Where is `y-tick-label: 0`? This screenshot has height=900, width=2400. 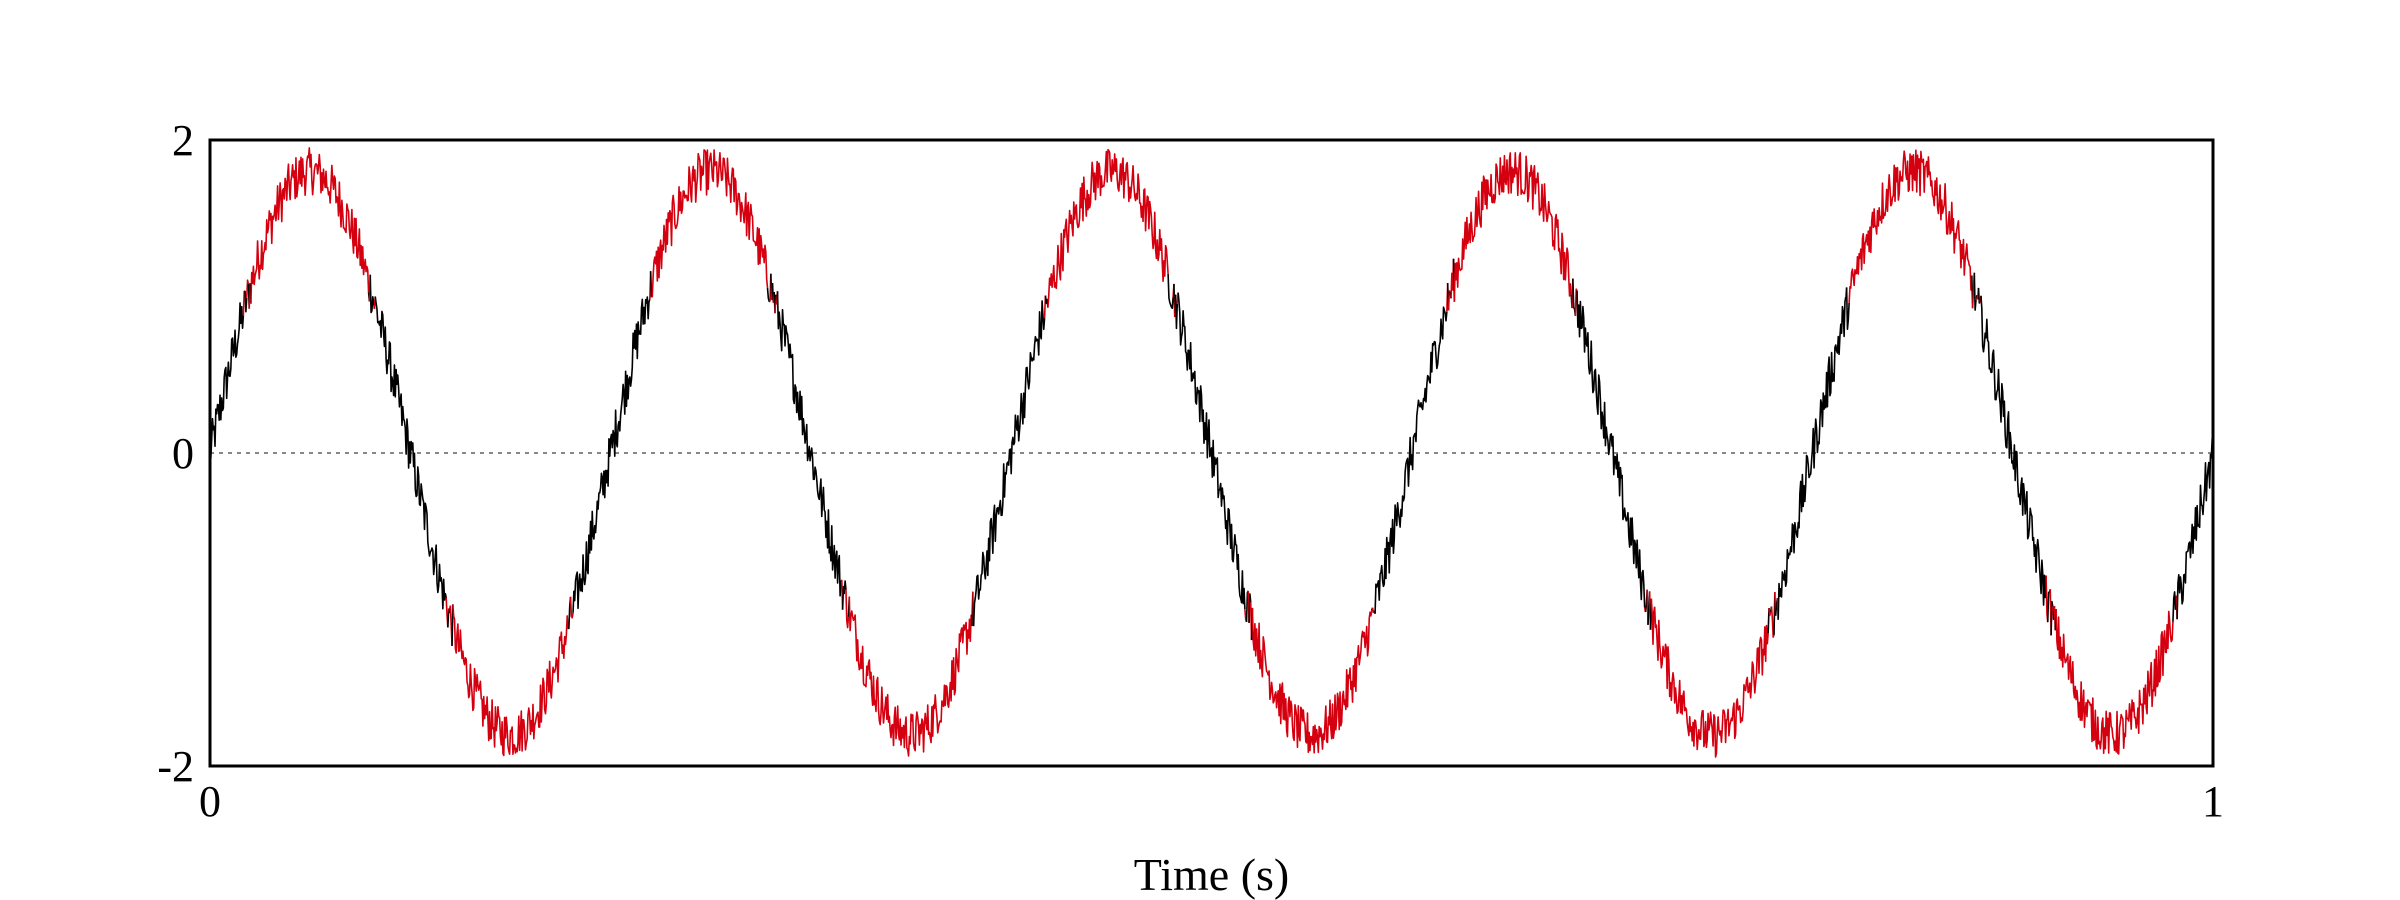
y-tick-label: 0 is located at coordinates (183, 453).